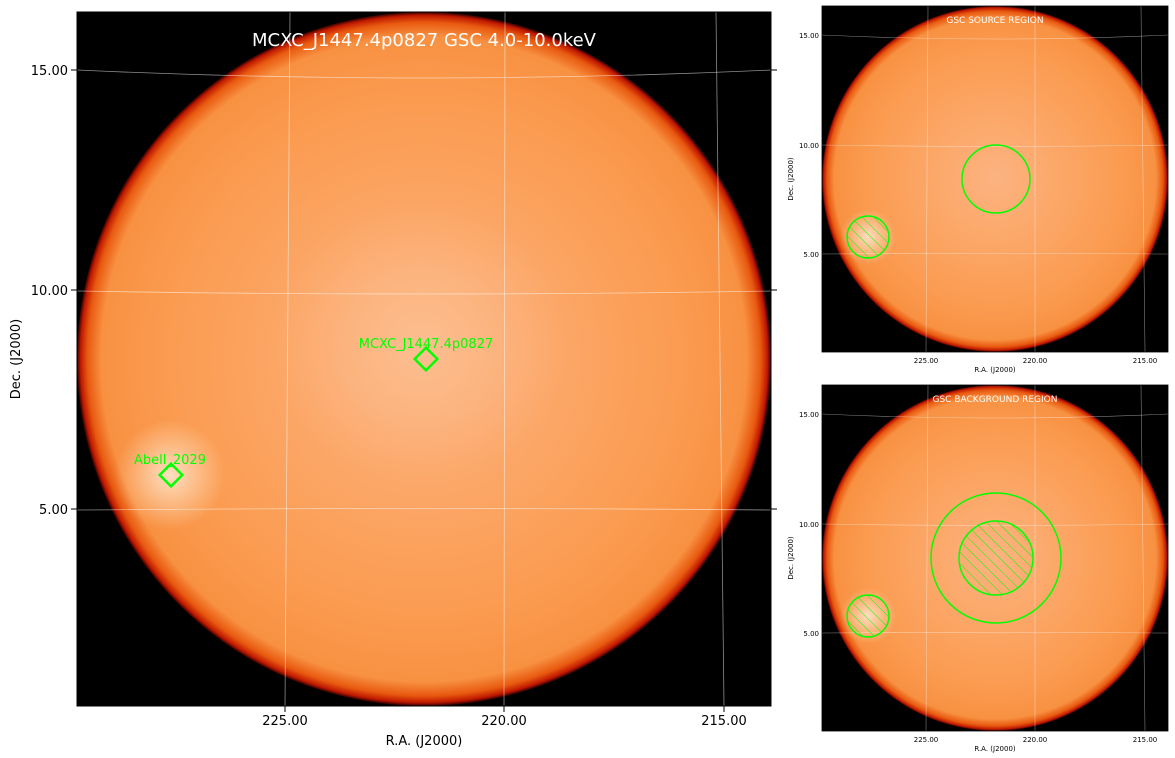 This screenshot has width=1175, height=758. What do you see at coordinates (809, 146) in the screenshot?
I see `source-ytick-label: 10.00` at bounding box center [809, 146].